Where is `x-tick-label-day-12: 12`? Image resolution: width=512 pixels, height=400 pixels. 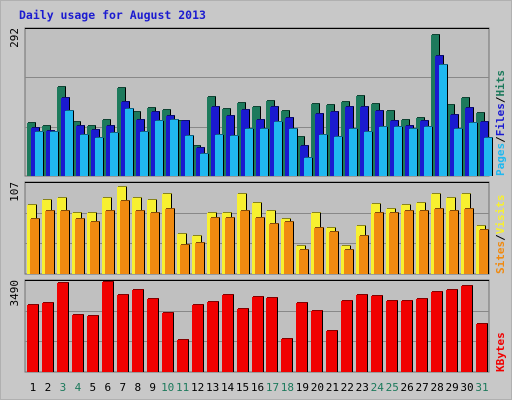
x-tick-label-day-12: 12 is located at coordinates (197, 387).